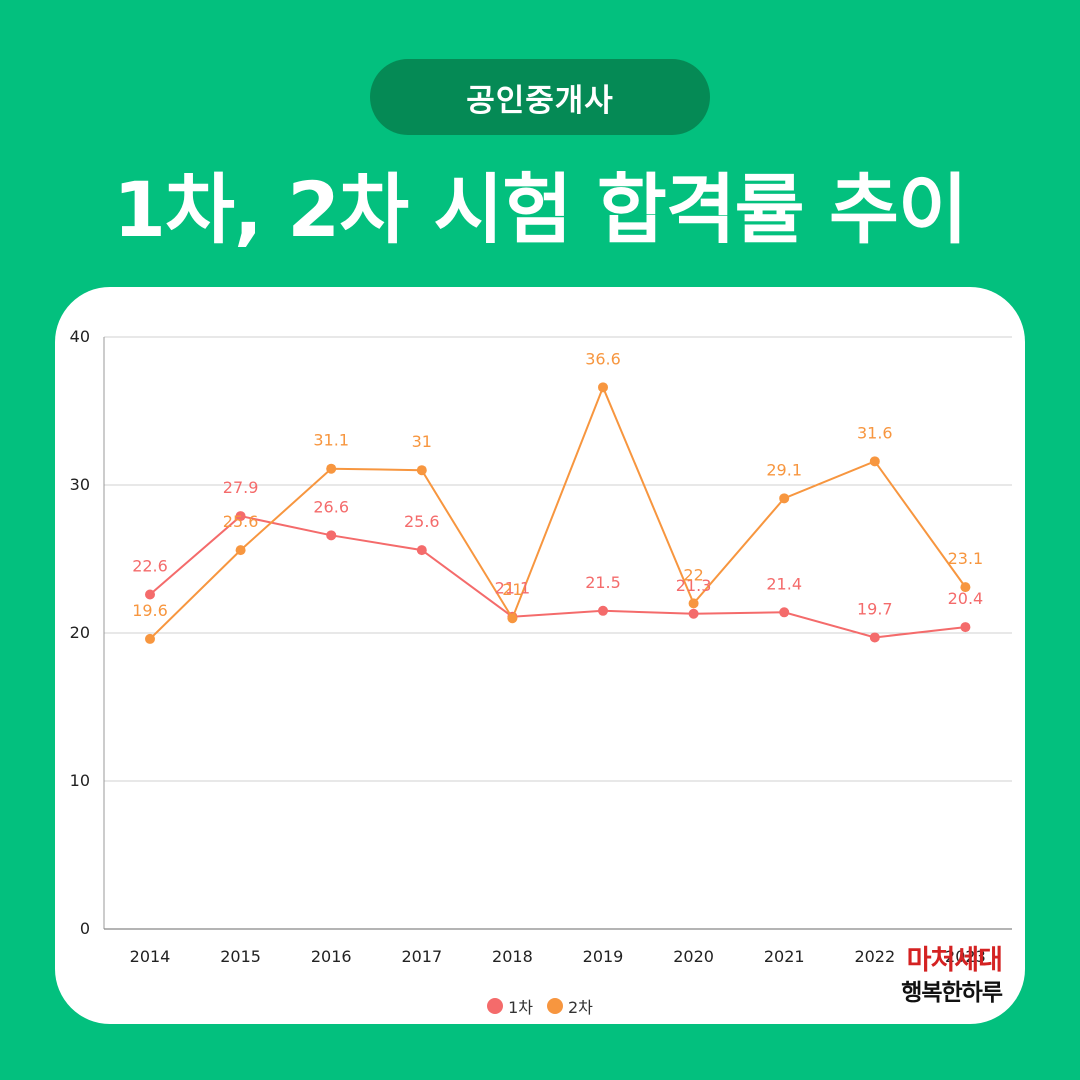 The width and height of the screenshot is (1080, 1080). I want to click on data-label: 21.1, so click(513, 588).